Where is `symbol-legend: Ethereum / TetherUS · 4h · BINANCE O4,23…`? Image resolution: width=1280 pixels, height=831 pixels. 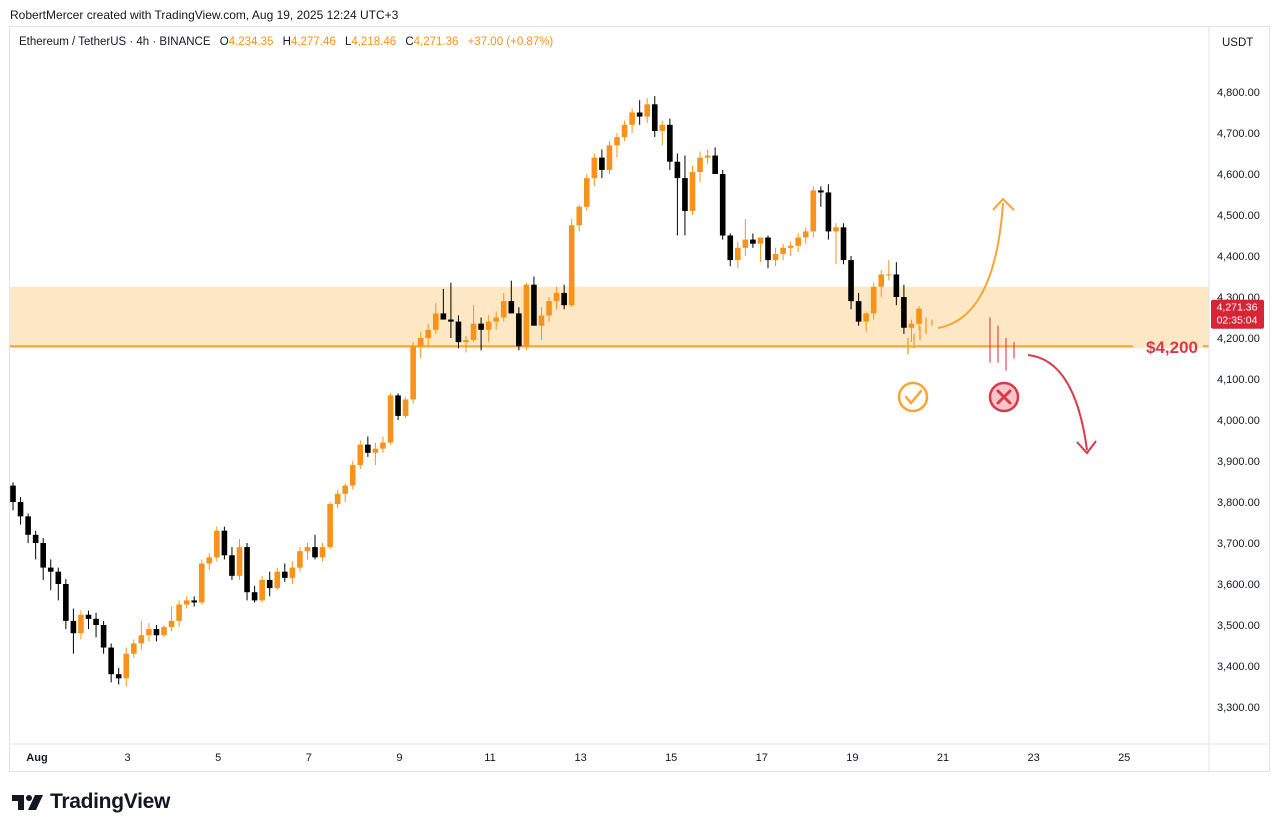
symbol-legend: Ethereum / TetherUS · 4h · BINANCE O4,23… is located at coordinates (286, 42).